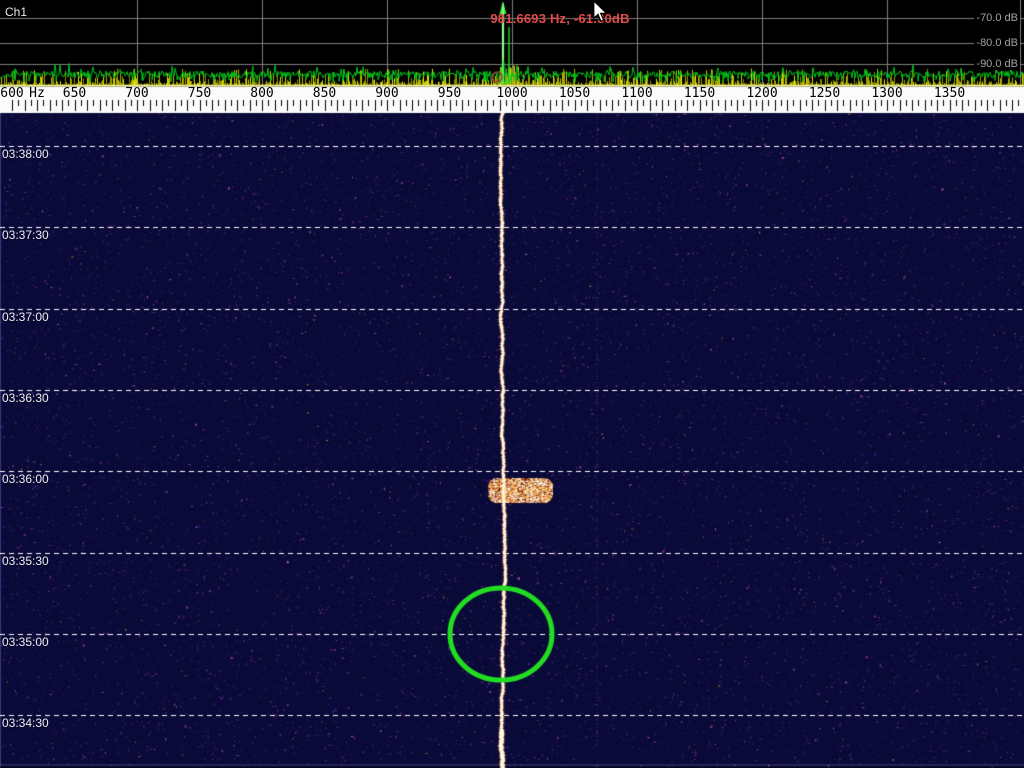 The height and width of the screenshot is (768, 1024). What do you see at coordinates (25, 479) in the screenshot?
I see `time-label: 03:36:00` at bounding box center [25, 479].